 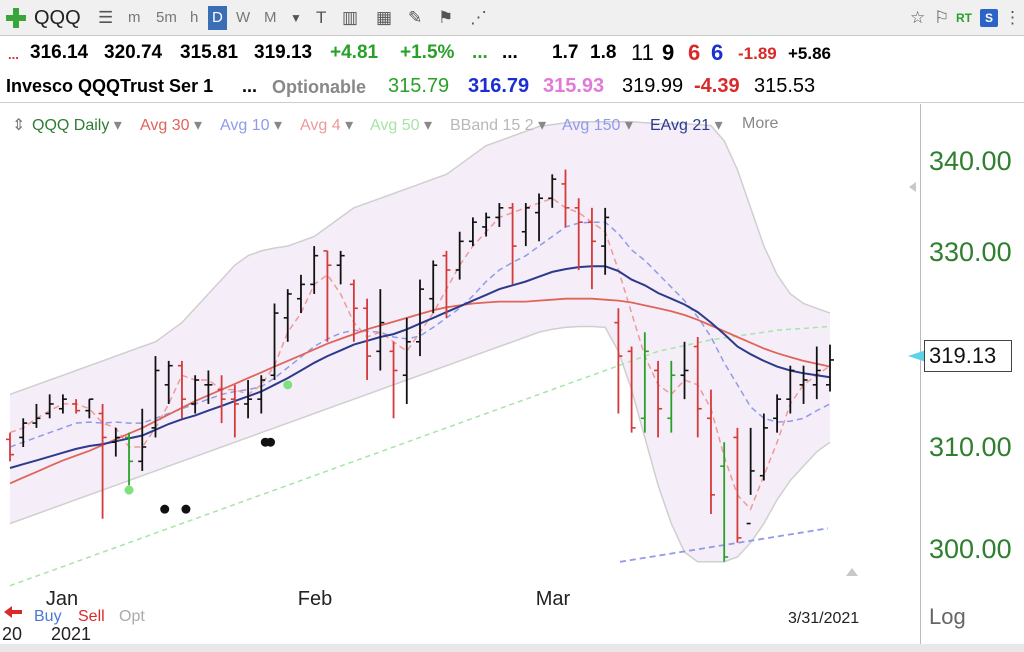 What do you see at coordinates (91, 616) in the screenshot?
I see `sell-button: Sell` at bounding box center [91, 616].